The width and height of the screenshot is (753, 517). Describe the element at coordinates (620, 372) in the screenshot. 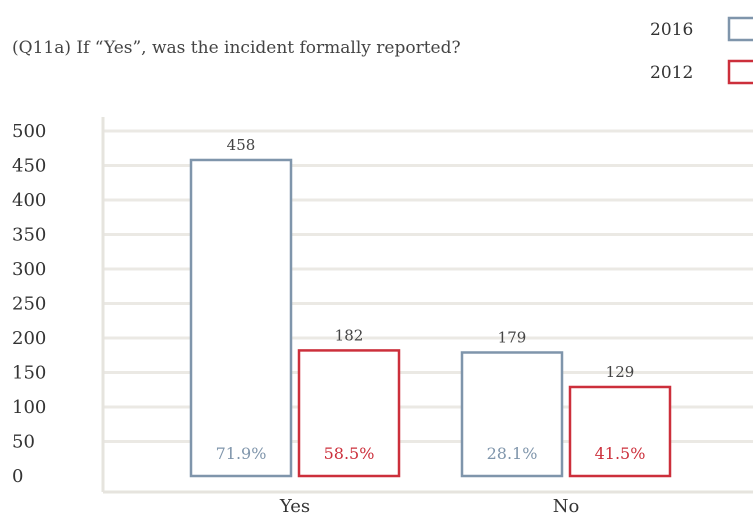

I see `data-label: 129` at that location.